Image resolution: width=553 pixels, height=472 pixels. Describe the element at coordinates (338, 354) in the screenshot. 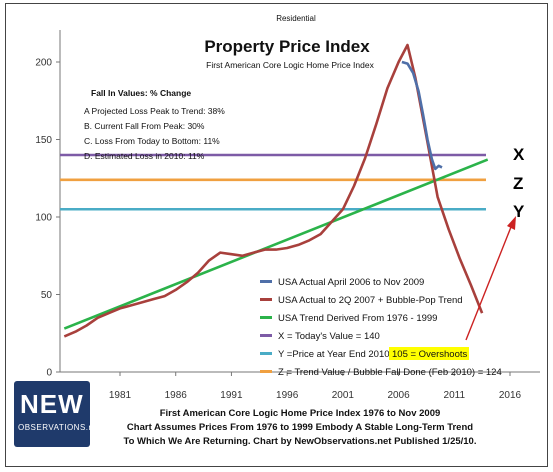

I see `legend-label: Y =Price at Year End 2010 =` at that location.